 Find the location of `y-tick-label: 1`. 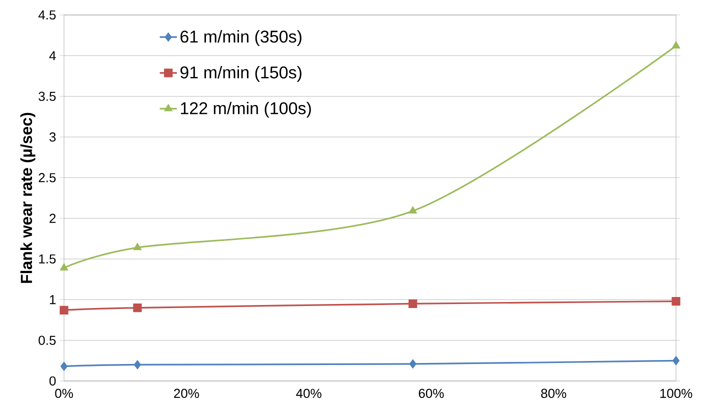

y-tick-label: 1 is located at coordinates (53, 299).